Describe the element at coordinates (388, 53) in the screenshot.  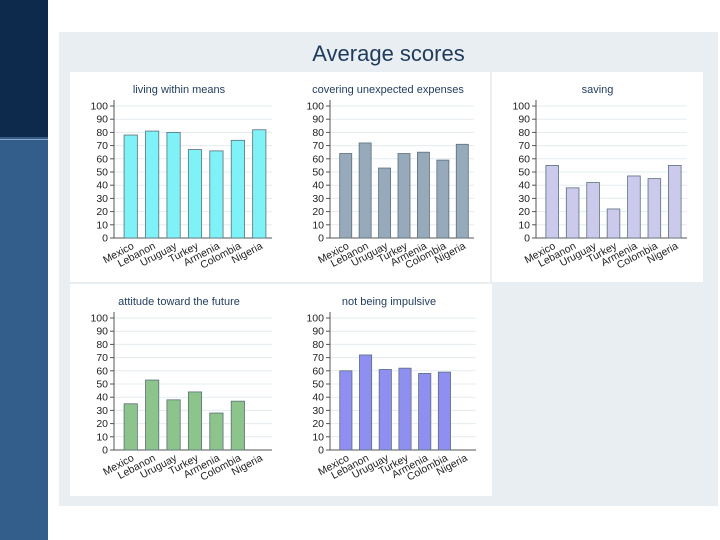
I see `slide-title: Average scores` at that location.